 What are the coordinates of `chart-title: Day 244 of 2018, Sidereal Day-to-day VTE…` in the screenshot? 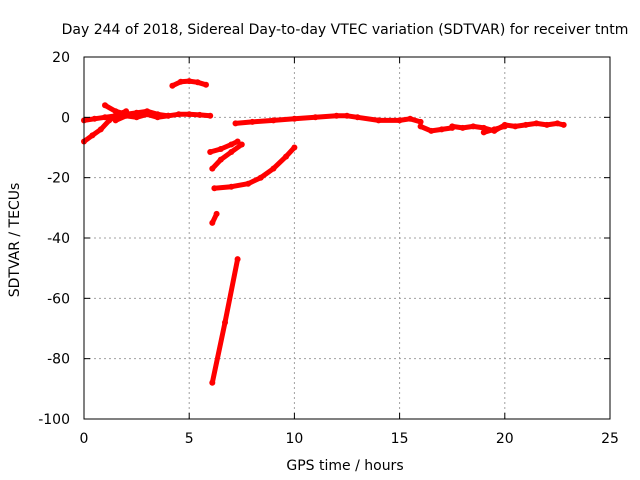 It's located at (345, 30).